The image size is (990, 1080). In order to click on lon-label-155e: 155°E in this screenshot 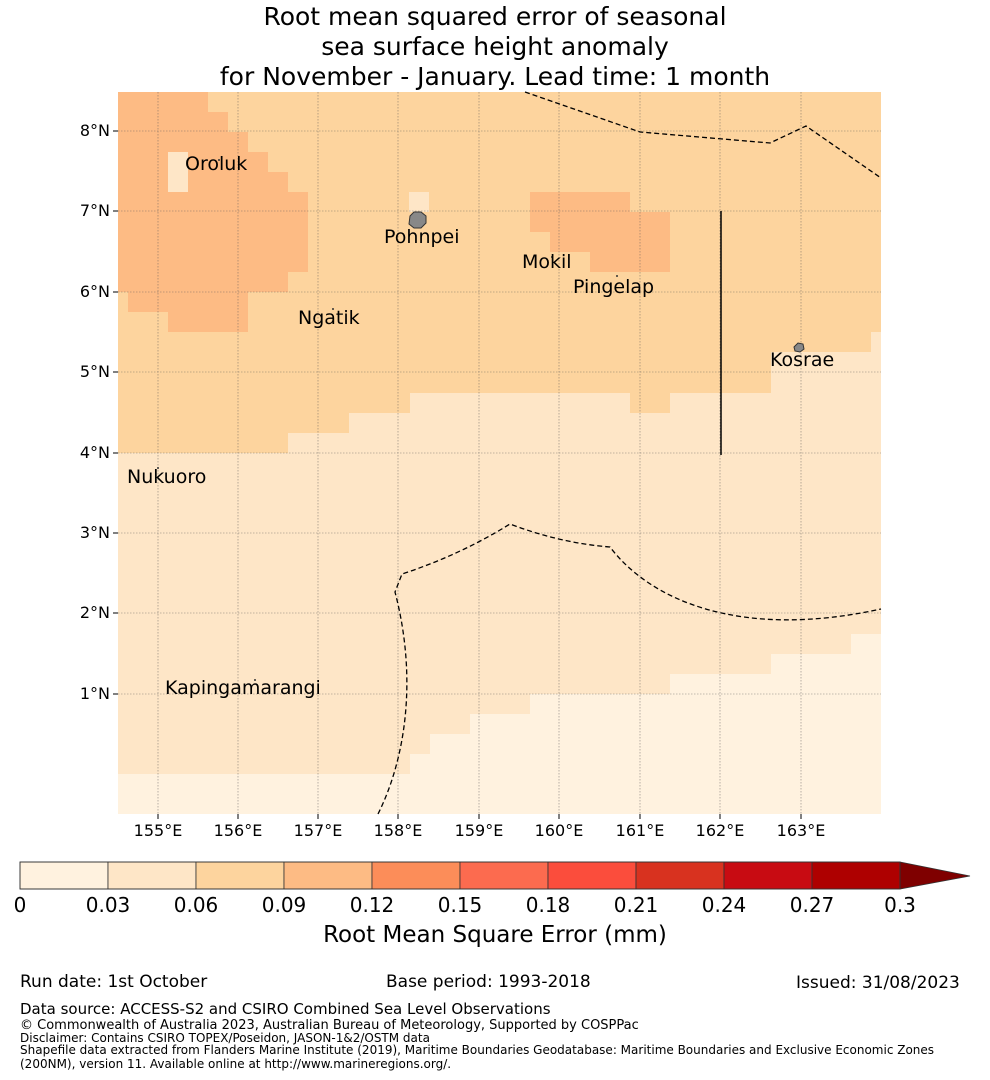, I will do `click(158, 830)`.